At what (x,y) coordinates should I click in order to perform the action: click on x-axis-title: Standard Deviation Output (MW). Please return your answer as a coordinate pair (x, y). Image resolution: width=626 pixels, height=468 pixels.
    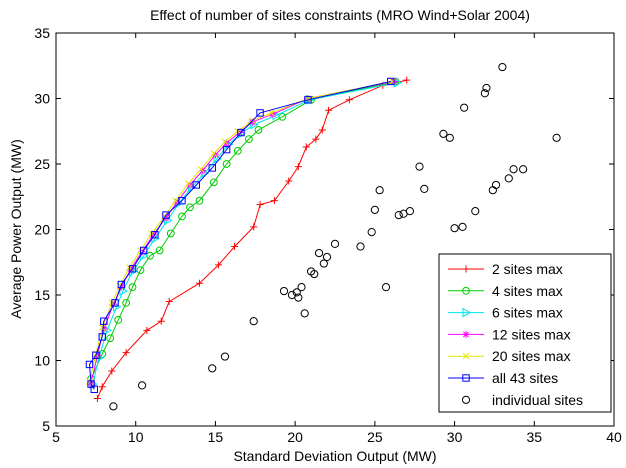
    Looking at the image, I should click on (334, 456).